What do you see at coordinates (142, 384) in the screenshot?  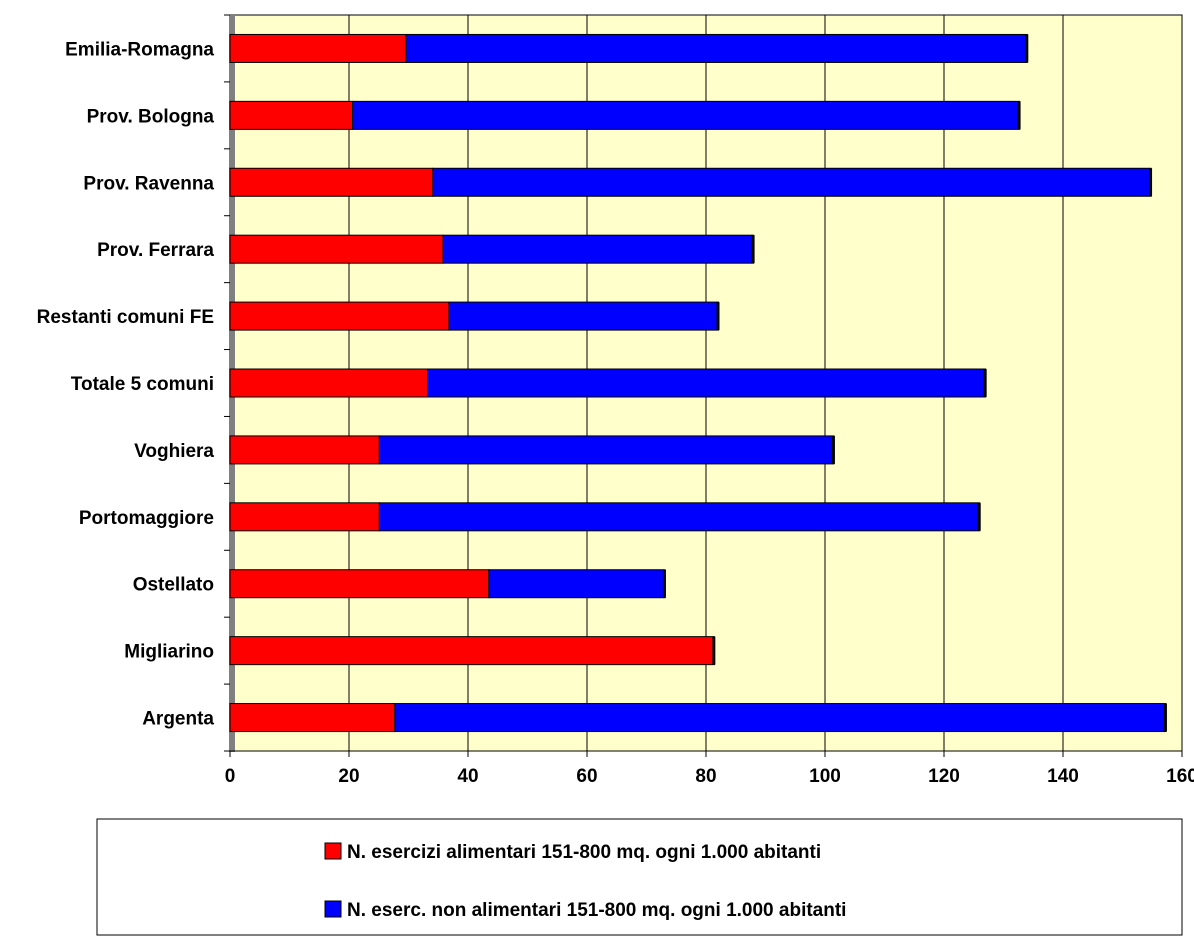 I see `category-label: Totale 5 comuni` at bounding box center [142, 384].